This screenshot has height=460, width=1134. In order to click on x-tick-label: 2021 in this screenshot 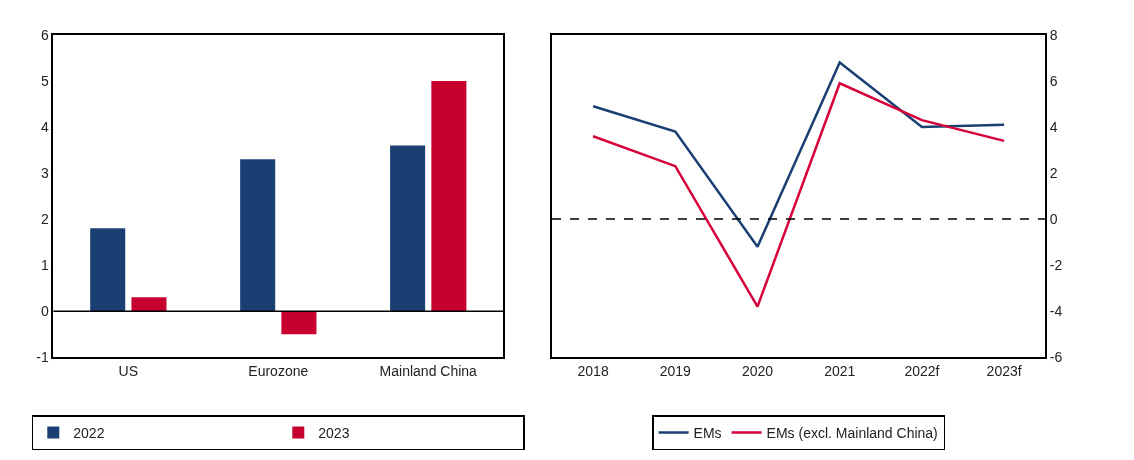, I will do `click(840, 370)`.